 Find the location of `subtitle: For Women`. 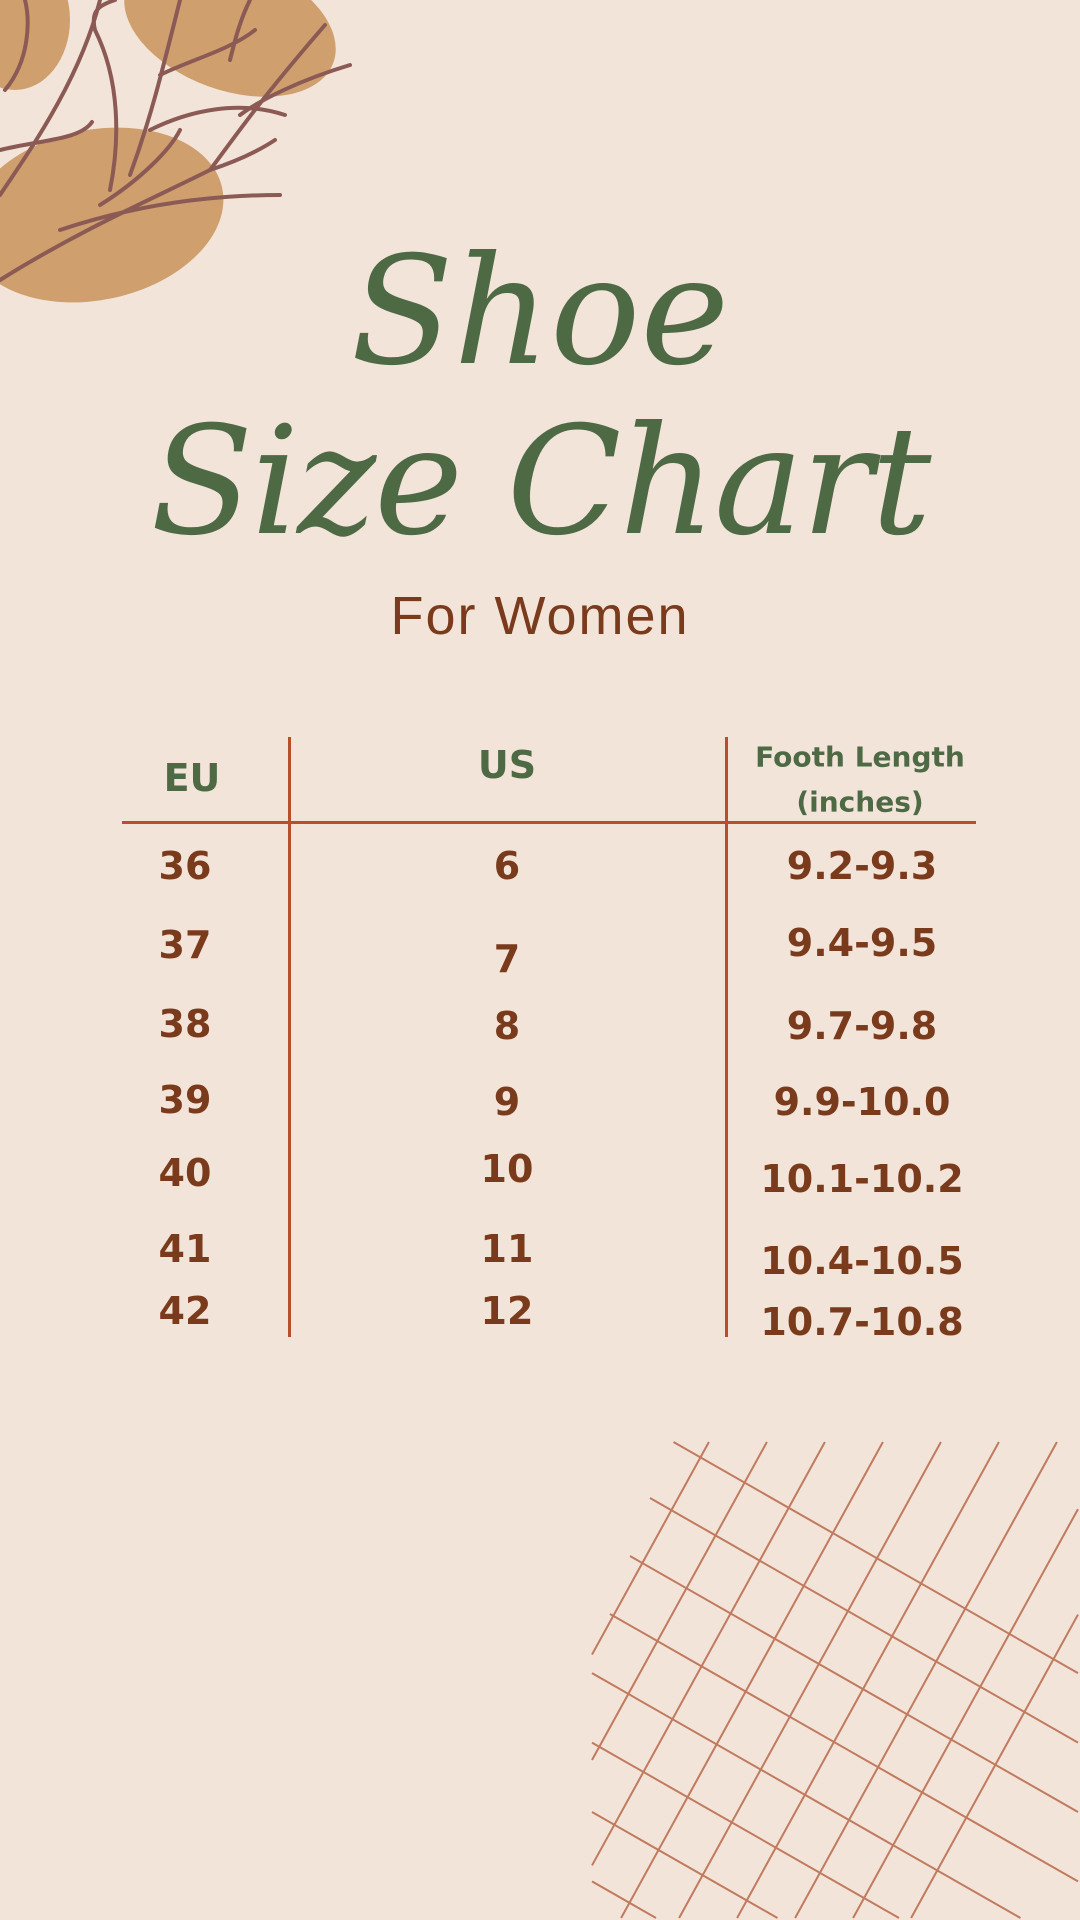

subtitle: For Women is located at coordinates (540, 616).